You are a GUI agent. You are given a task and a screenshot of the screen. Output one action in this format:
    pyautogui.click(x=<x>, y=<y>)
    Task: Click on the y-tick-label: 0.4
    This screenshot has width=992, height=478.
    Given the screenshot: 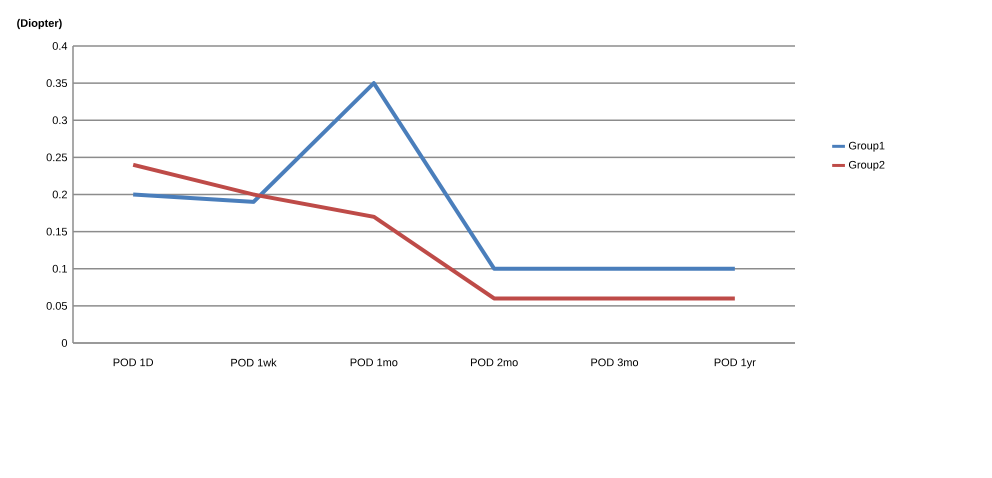 What is the action you would take?
    pyautogui.click(x=60, y=46)
    